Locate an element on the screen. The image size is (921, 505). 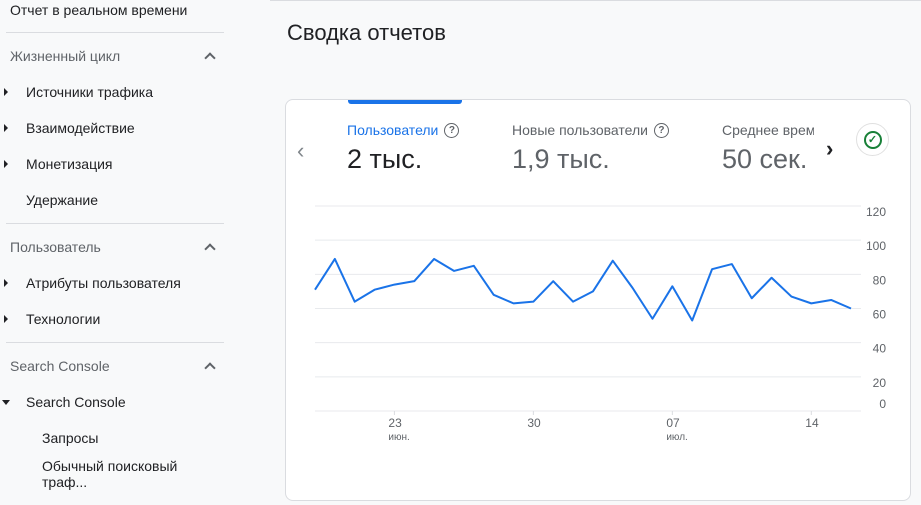
x-tick-sublabel: июн. is located at coordinates (398, 437).